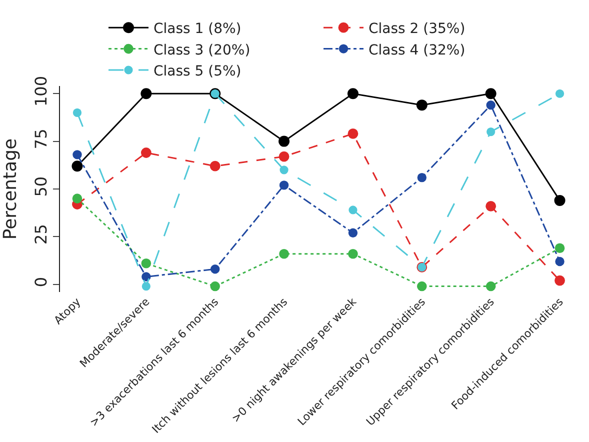  I want to click on y-tick-label: 25, so click(41, 234).